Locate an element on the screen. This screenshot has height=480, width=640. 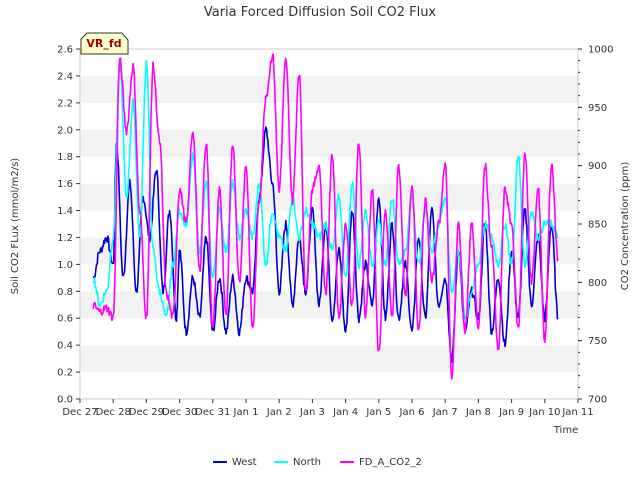
x-tick-label: Dec 27 is located at coordinates (79, 412).